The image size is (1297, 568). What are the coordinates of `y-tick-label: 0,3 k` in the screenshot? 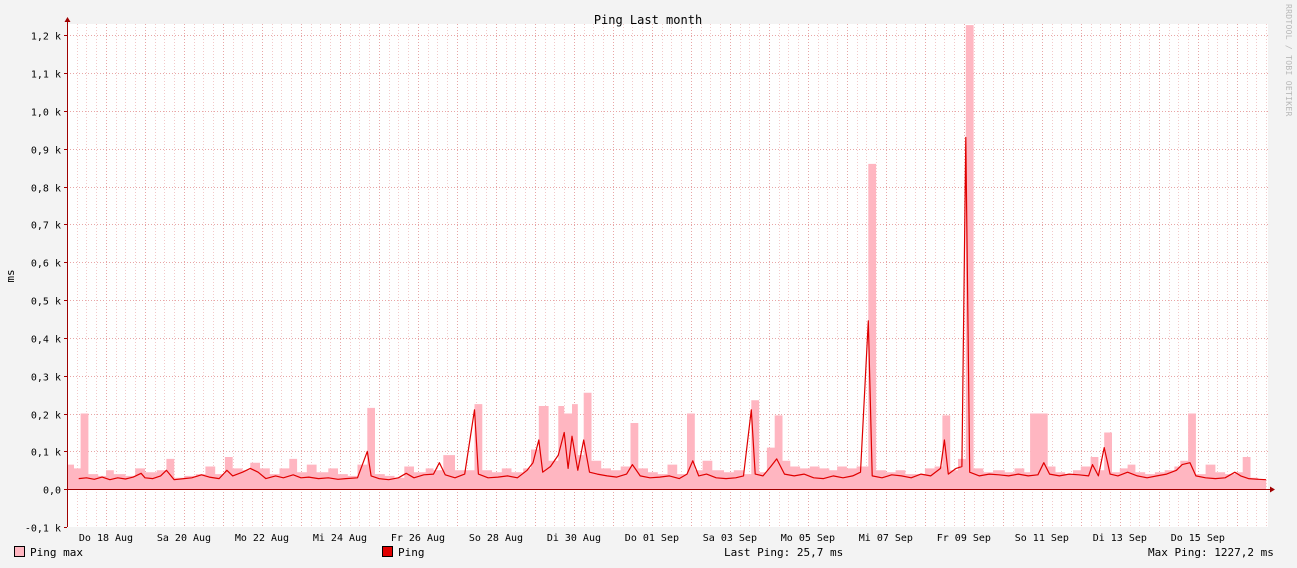 It's located at (46, 378).